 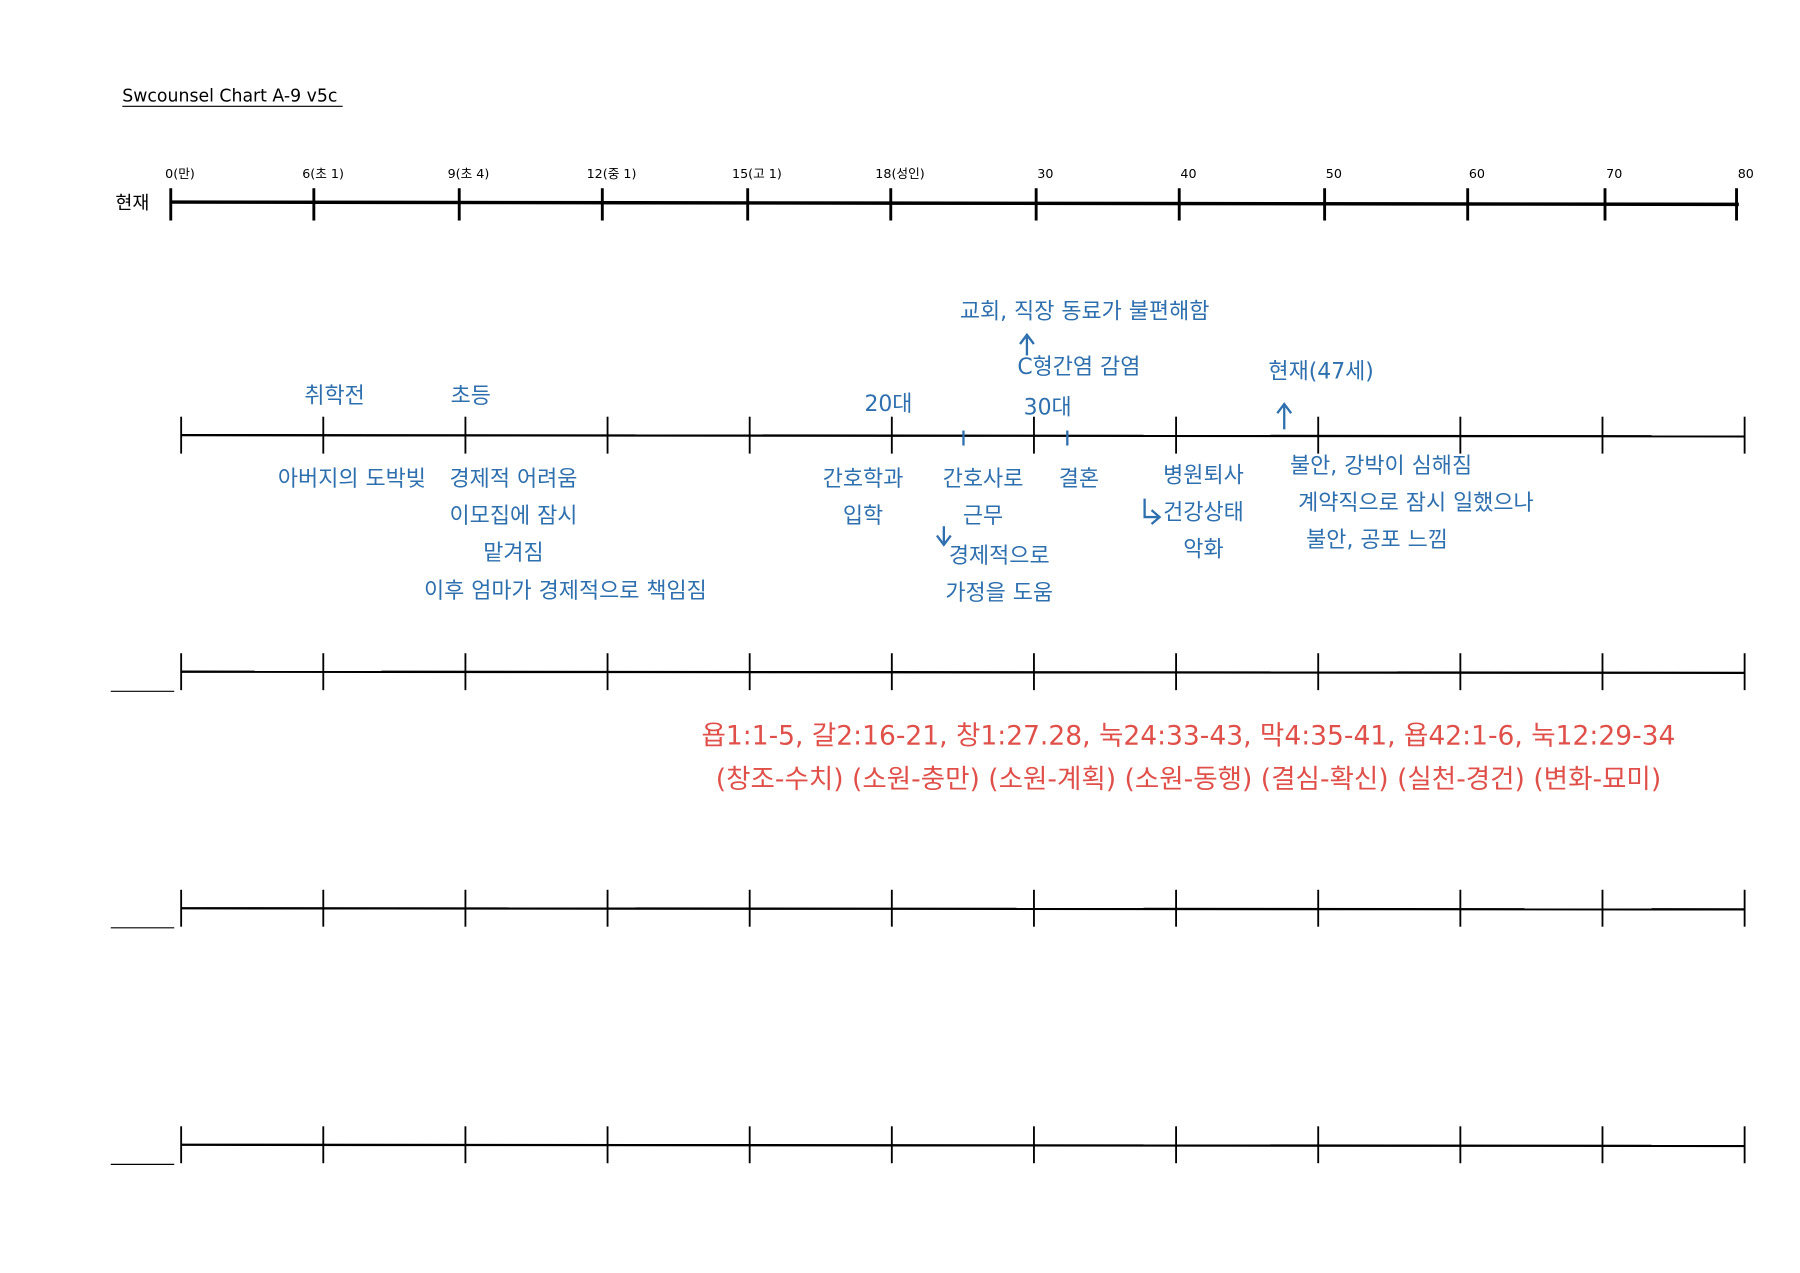 What do you see at coordinates (514, 479) in the screenshot?
I see `handwritten-note: 경제적 어려움` at bounding box center [514, 479].